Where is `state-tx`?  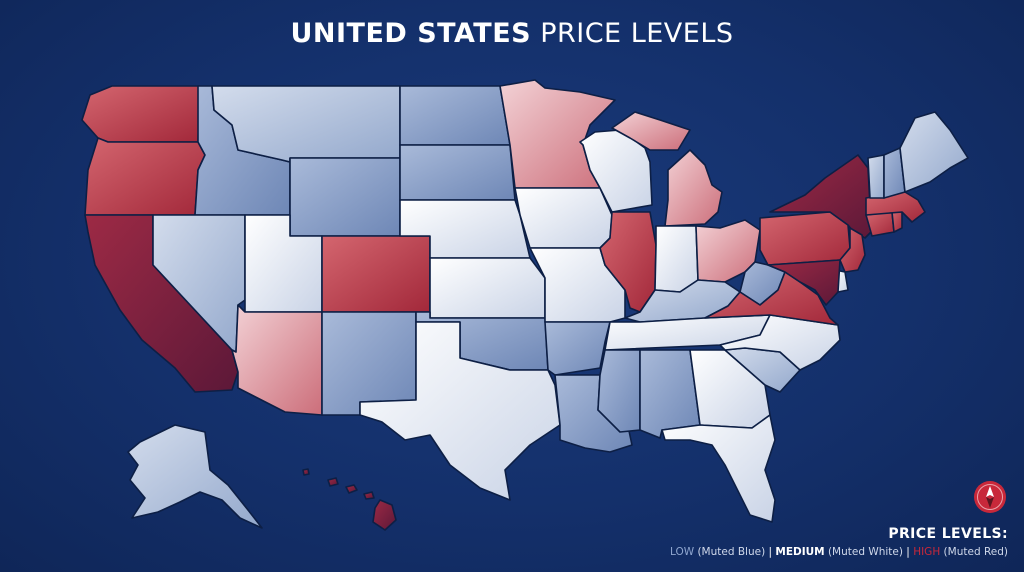
state-tx is located at coordinates (460, 411).